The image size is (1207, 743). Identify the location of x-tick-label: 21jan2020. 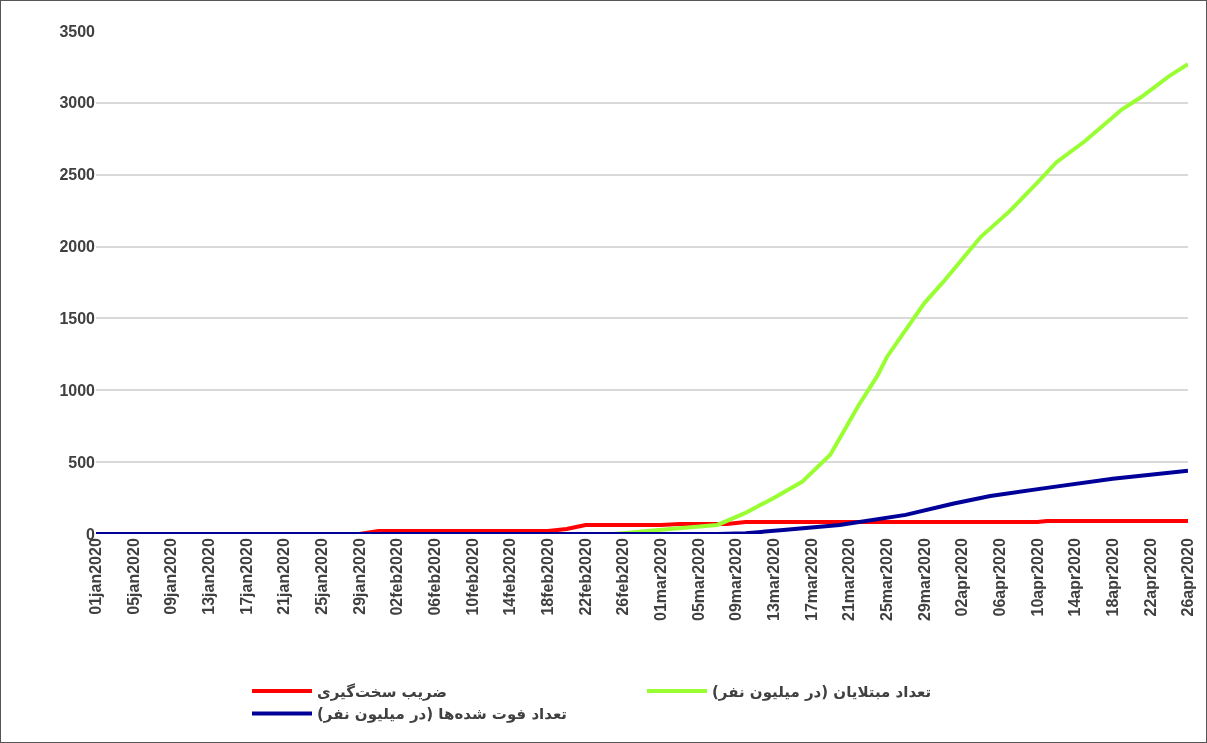
(284, 576).